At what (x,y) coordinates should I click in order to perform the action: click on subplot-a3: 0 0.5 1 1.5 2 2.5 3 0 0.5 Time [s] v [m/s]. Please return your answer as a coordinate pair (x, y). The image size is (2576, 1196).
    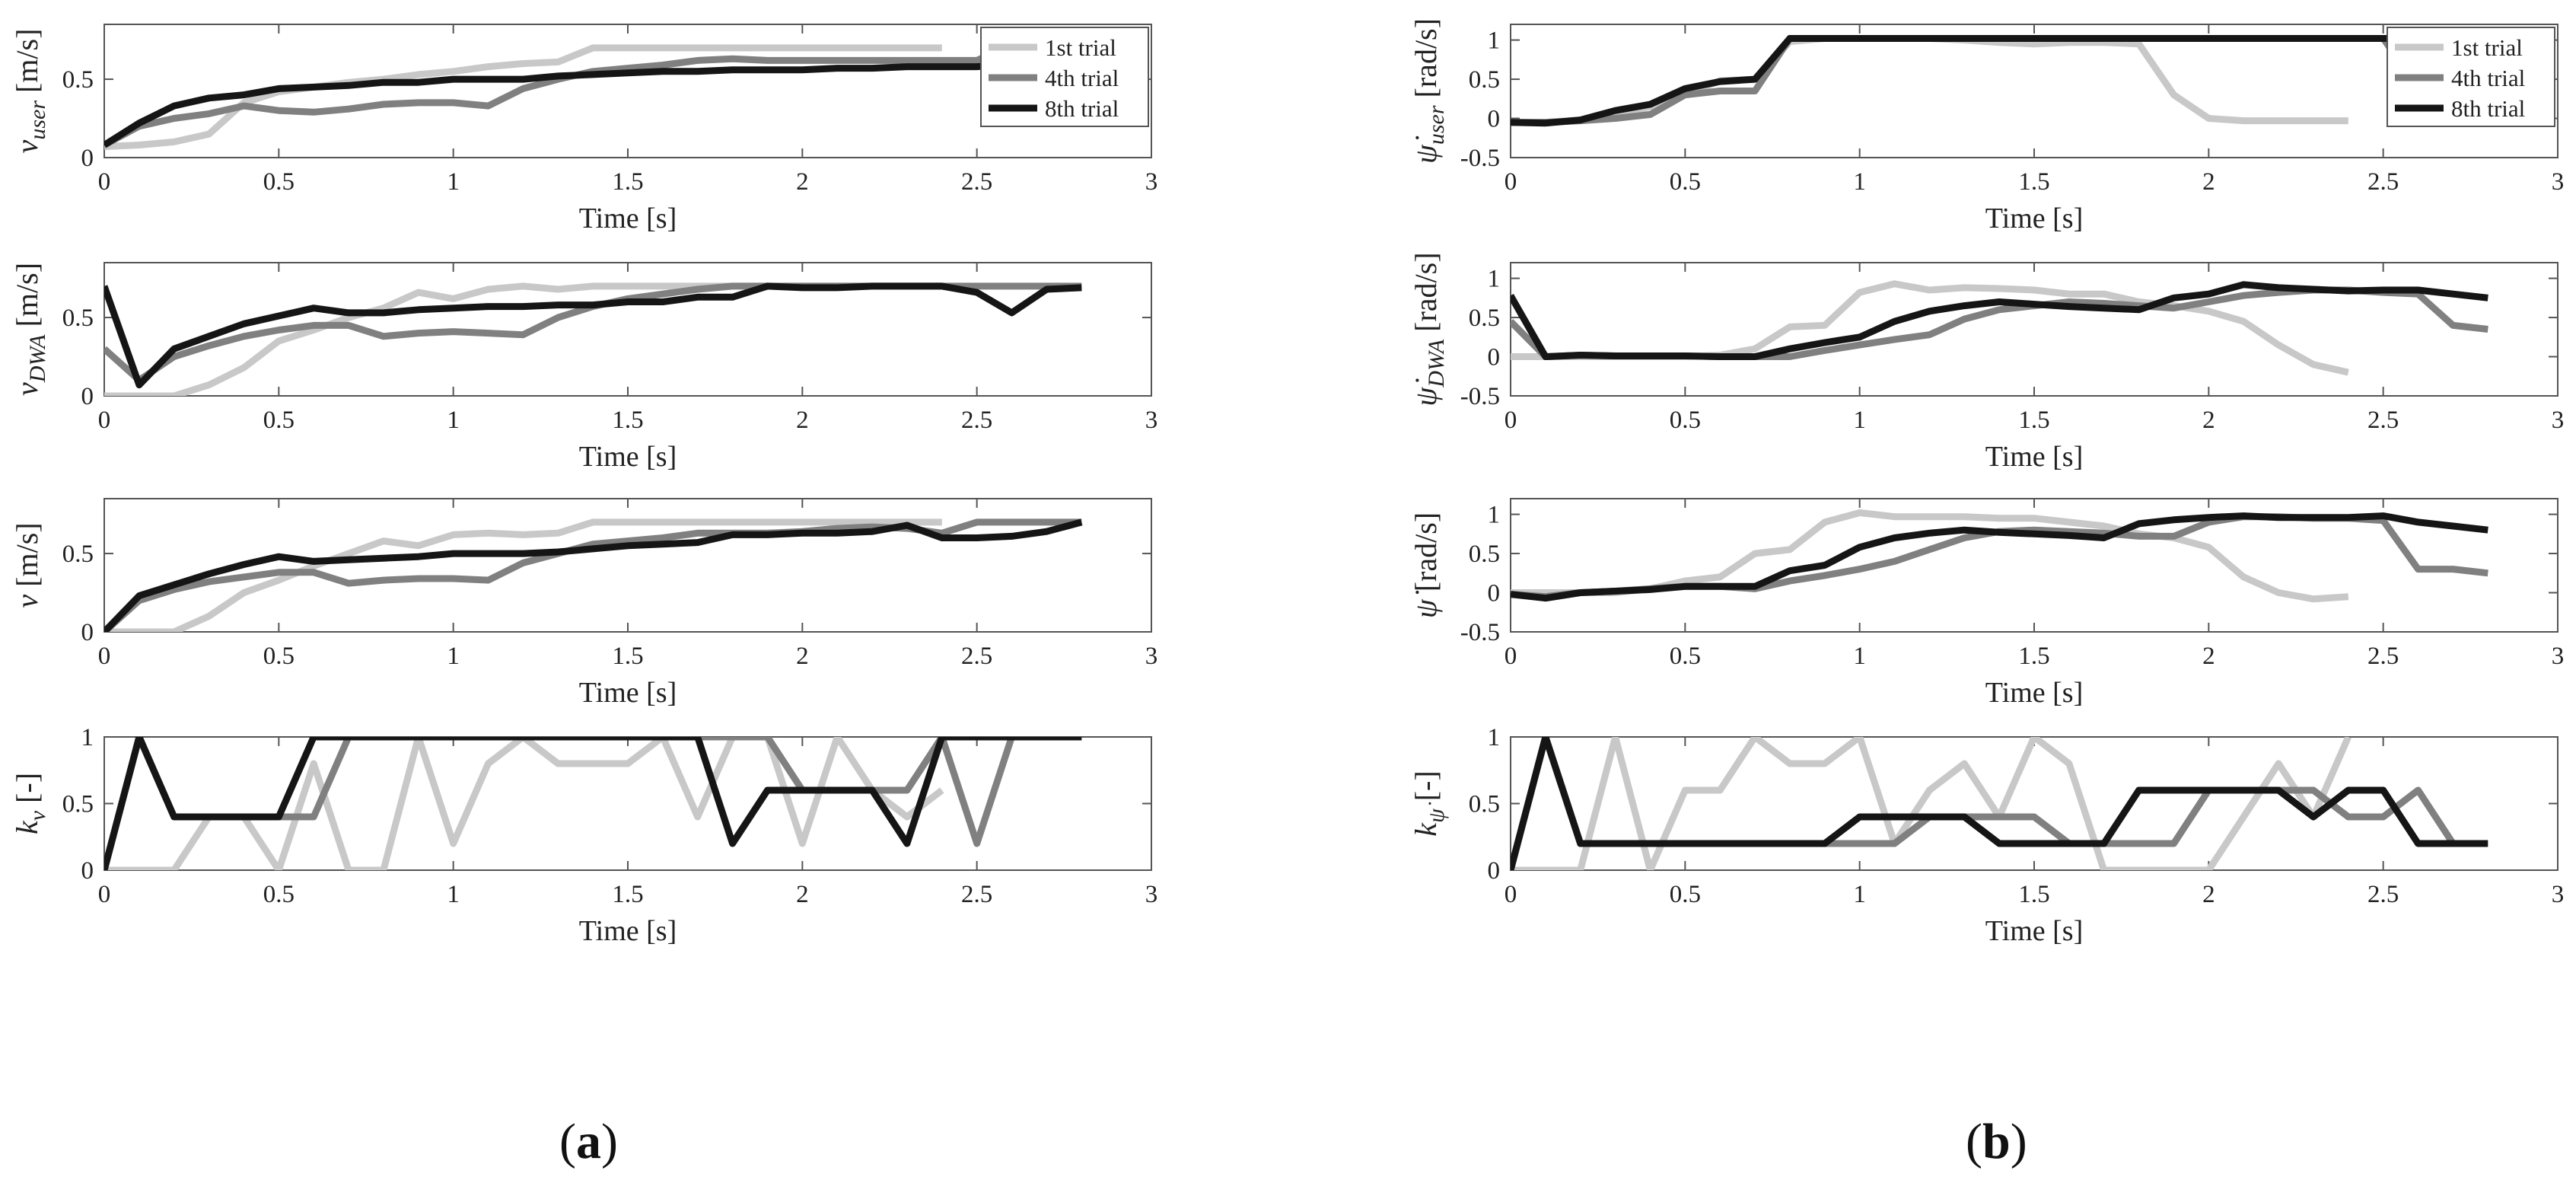
    Looking at the image, I should click on (583, 603).